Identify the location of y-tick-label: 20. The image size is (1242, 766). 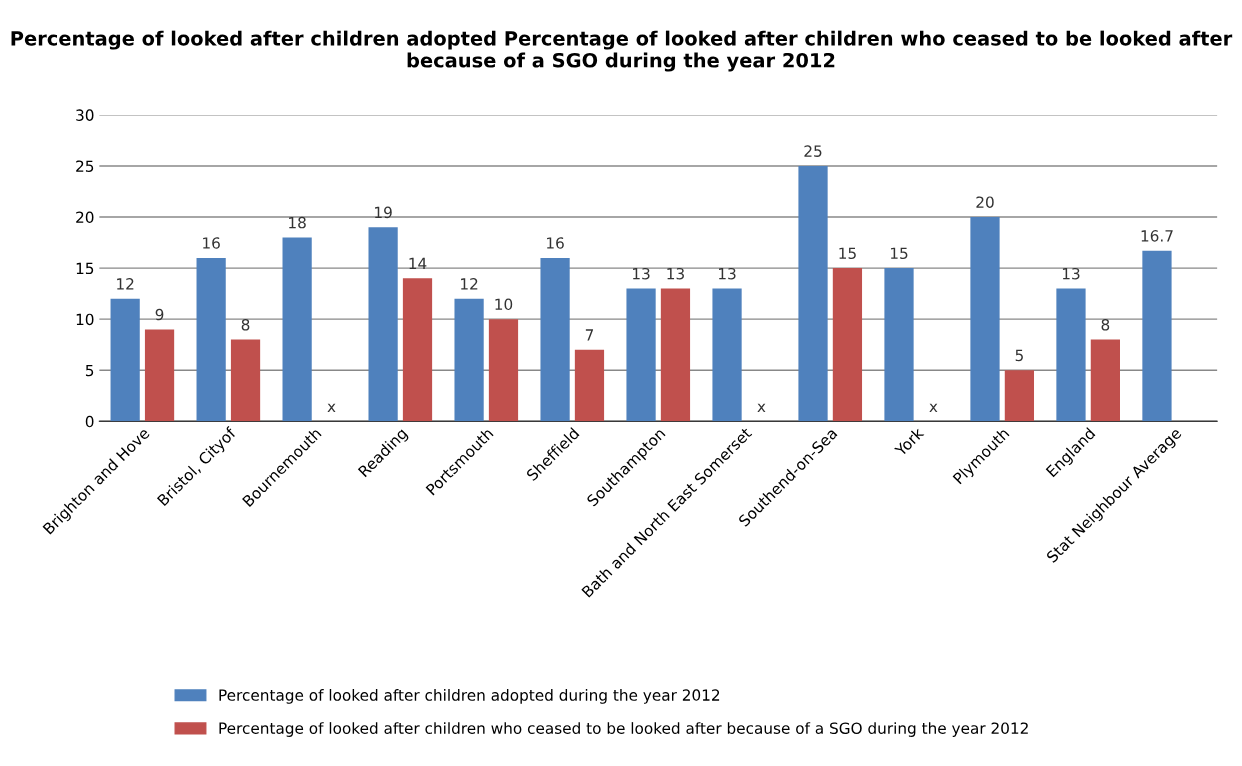
(85, 217).